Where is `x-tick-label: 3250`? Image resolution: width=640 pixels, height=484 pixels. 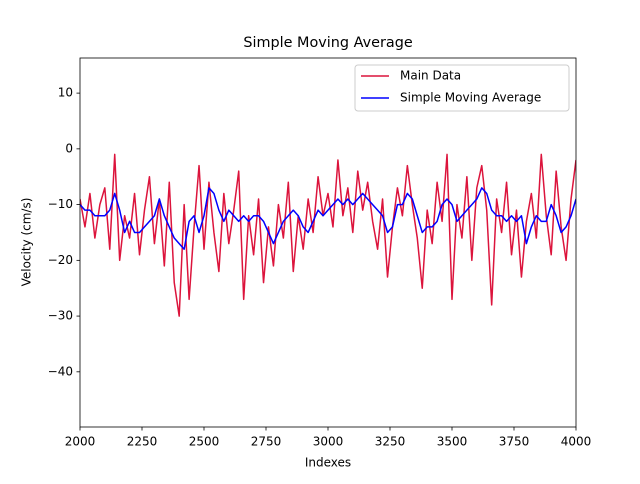 x-tick-label: 3250 is located at coordinates (390, 442).